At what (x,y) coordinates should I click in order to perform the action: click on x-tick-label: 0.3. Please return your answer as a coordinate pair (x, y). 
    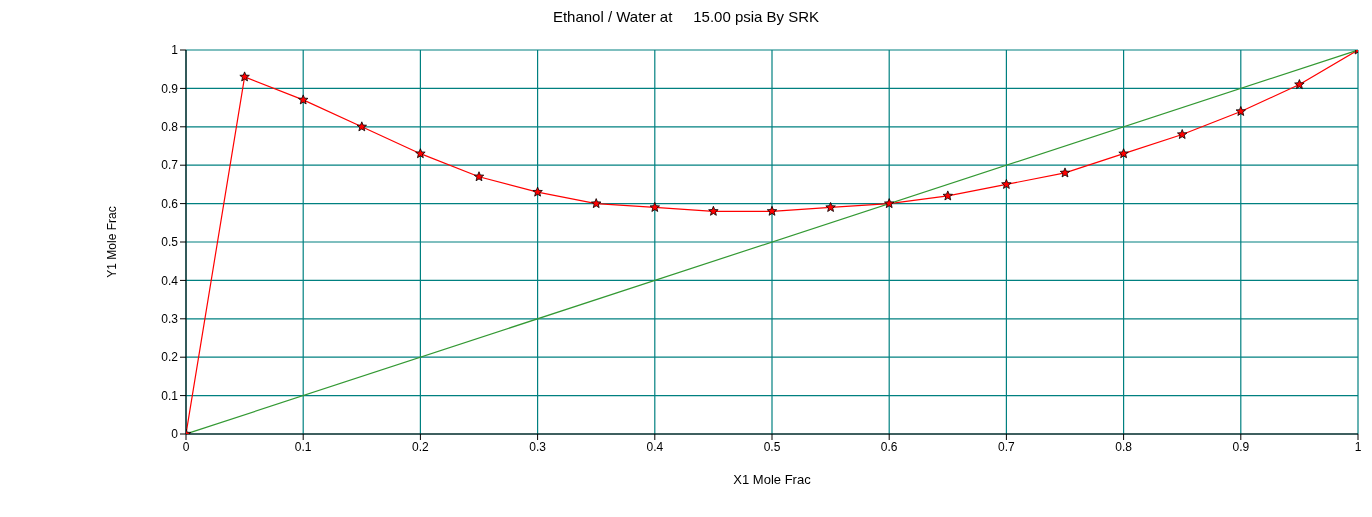
    Looking at the image, I should click on (538, 446).